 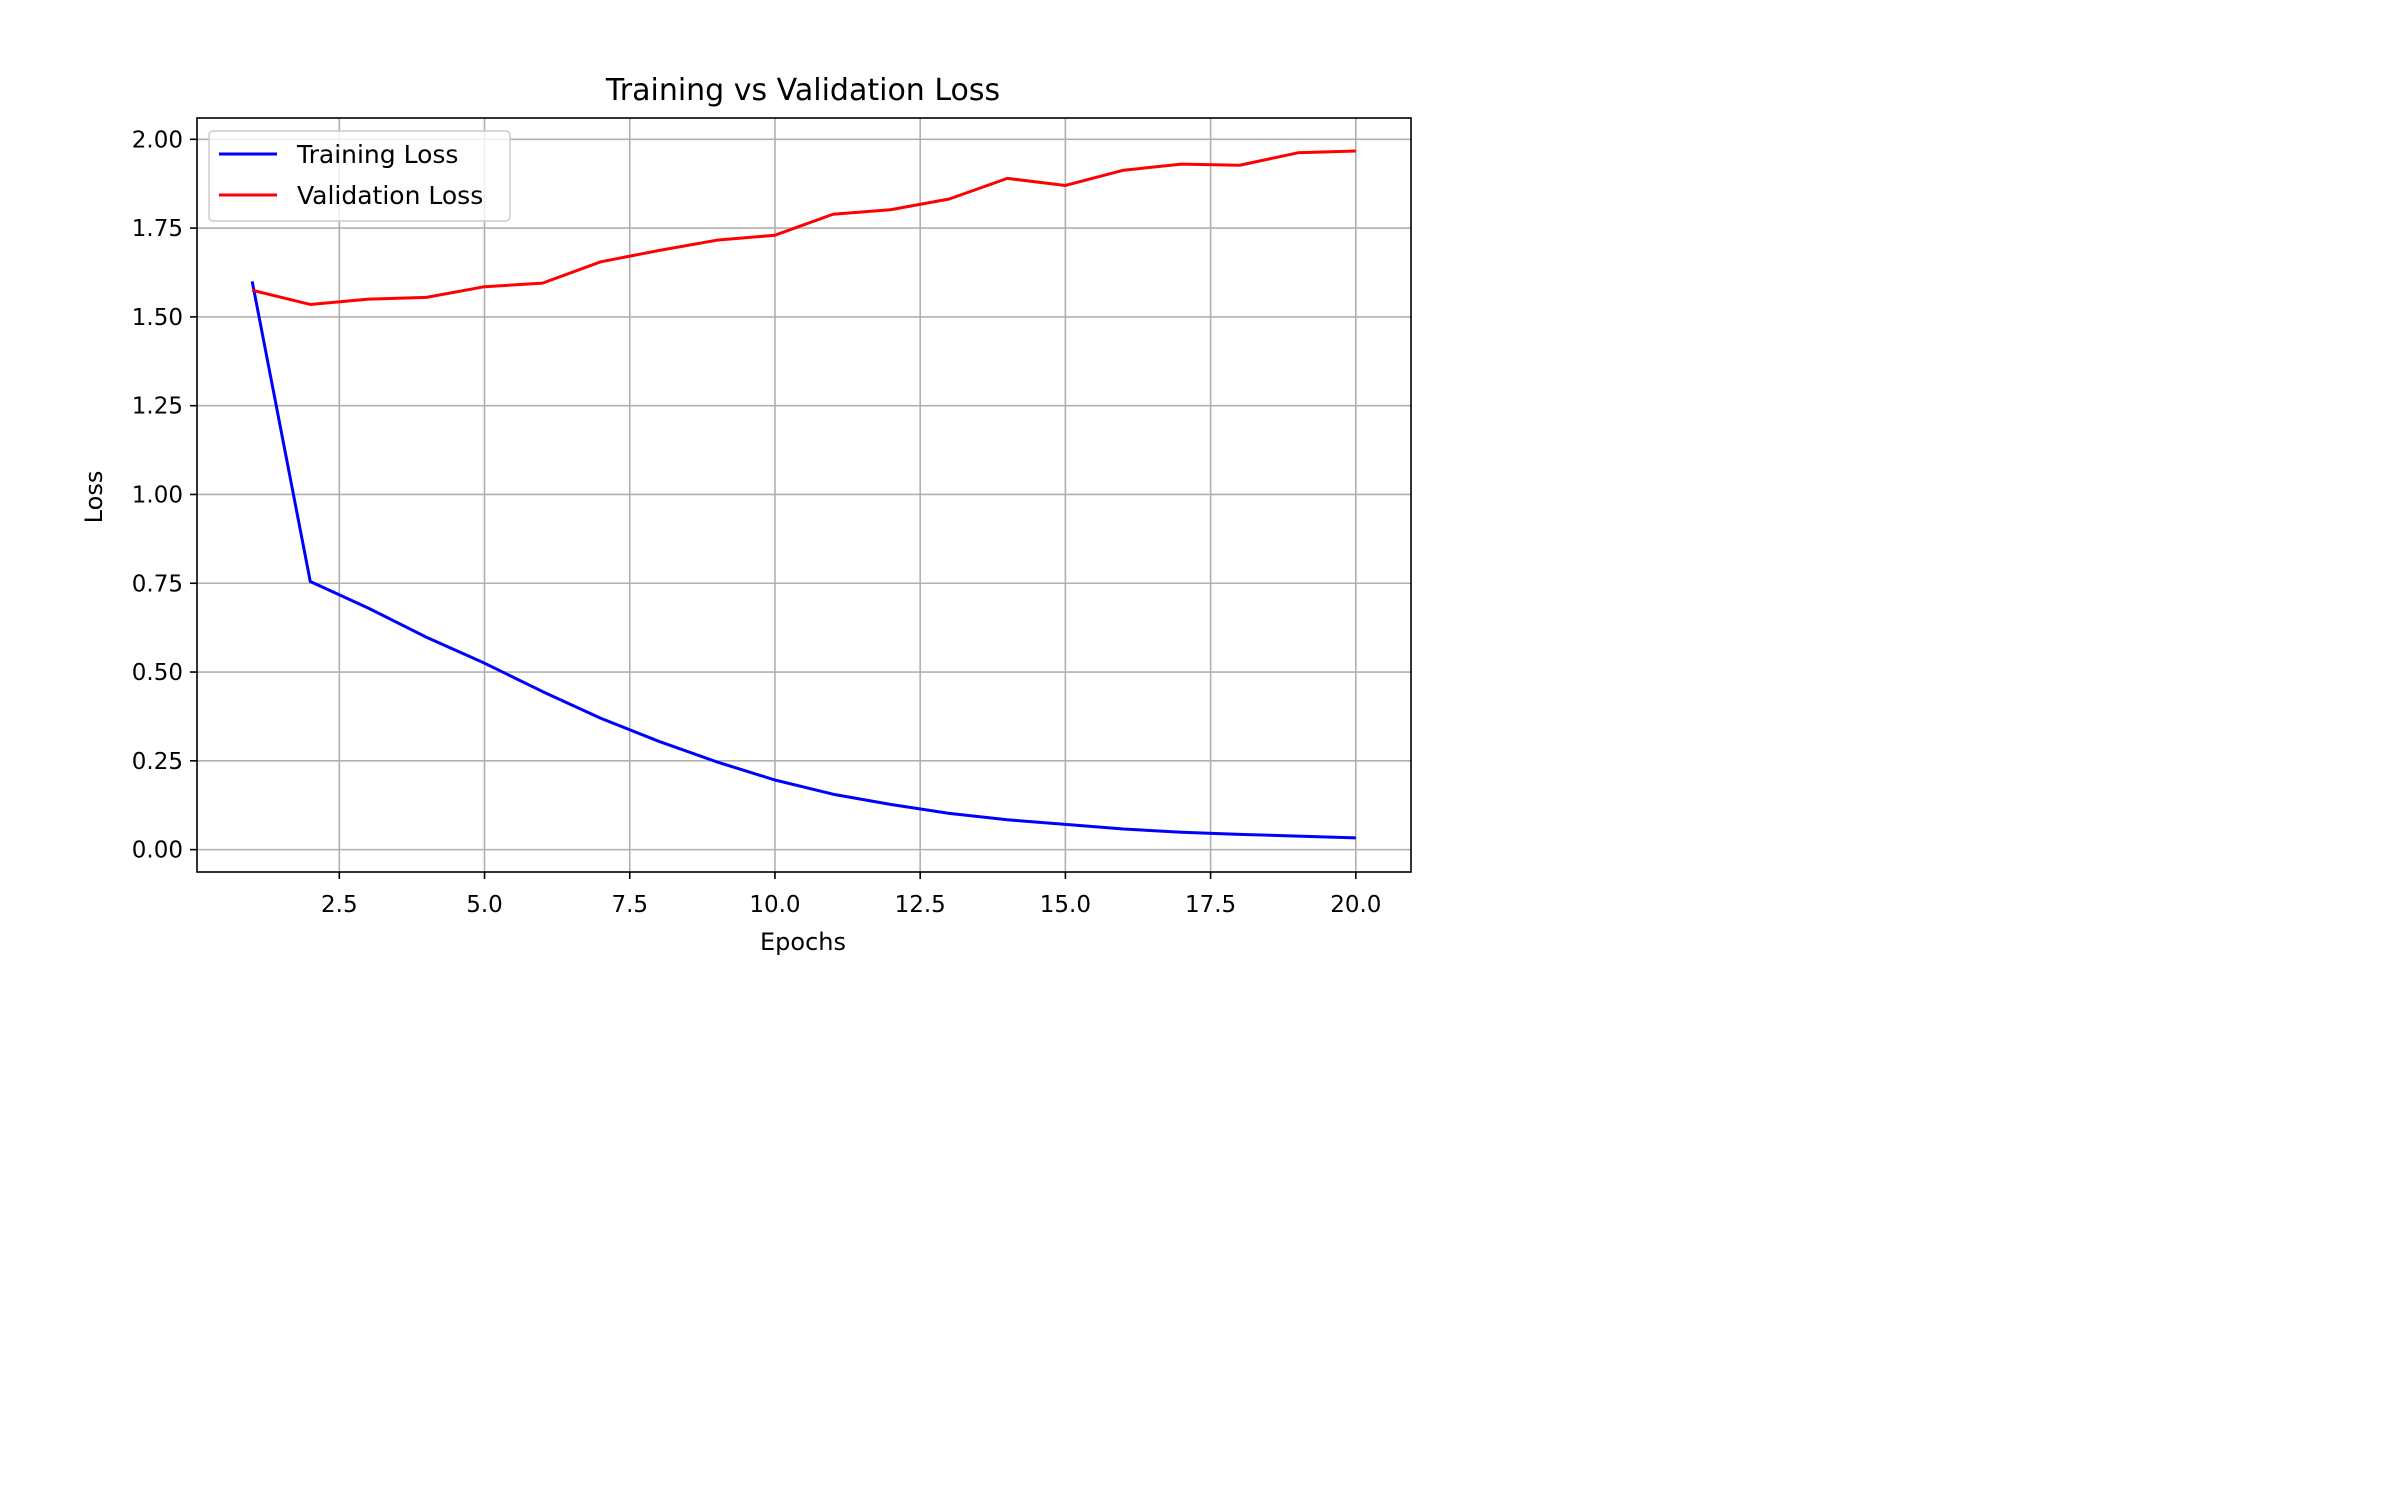 I want to click on x-tick-label: 10.0, so click(x=774, y=905).